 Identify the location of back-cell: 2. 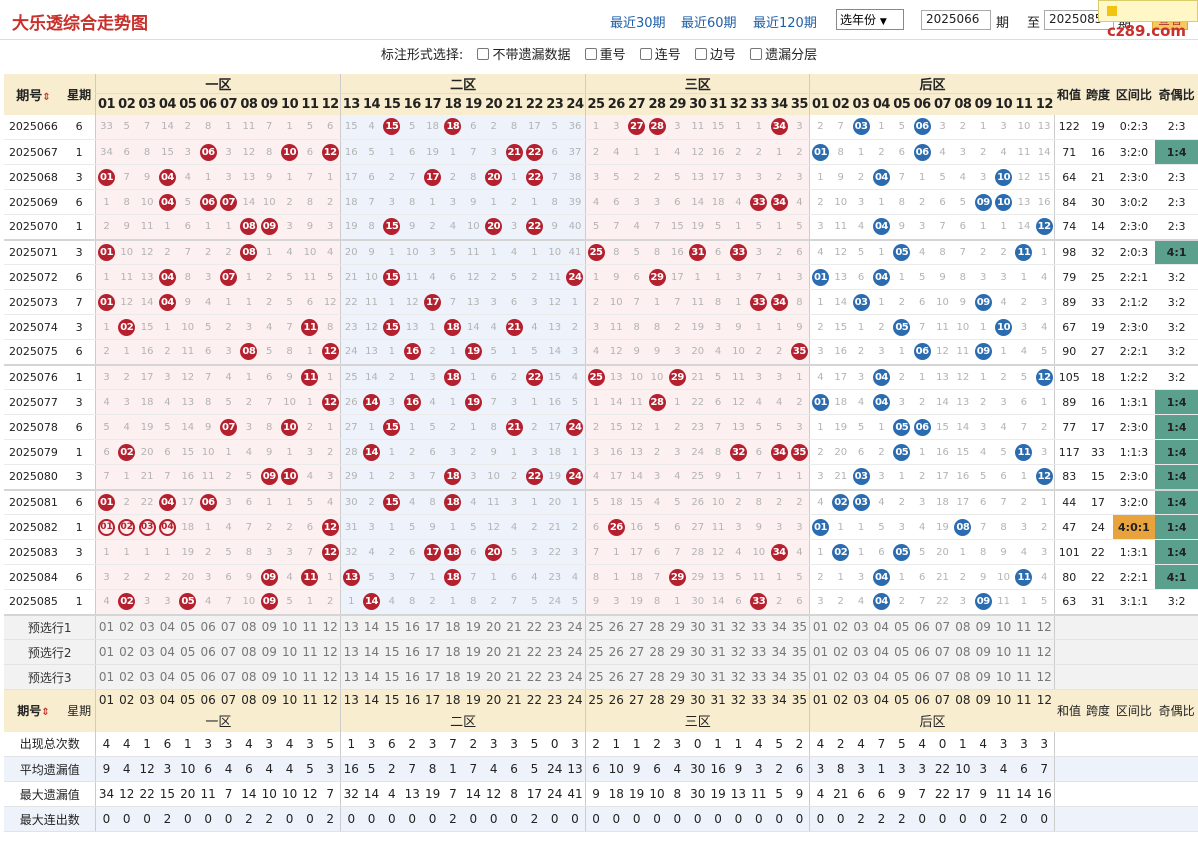
(922, 202).